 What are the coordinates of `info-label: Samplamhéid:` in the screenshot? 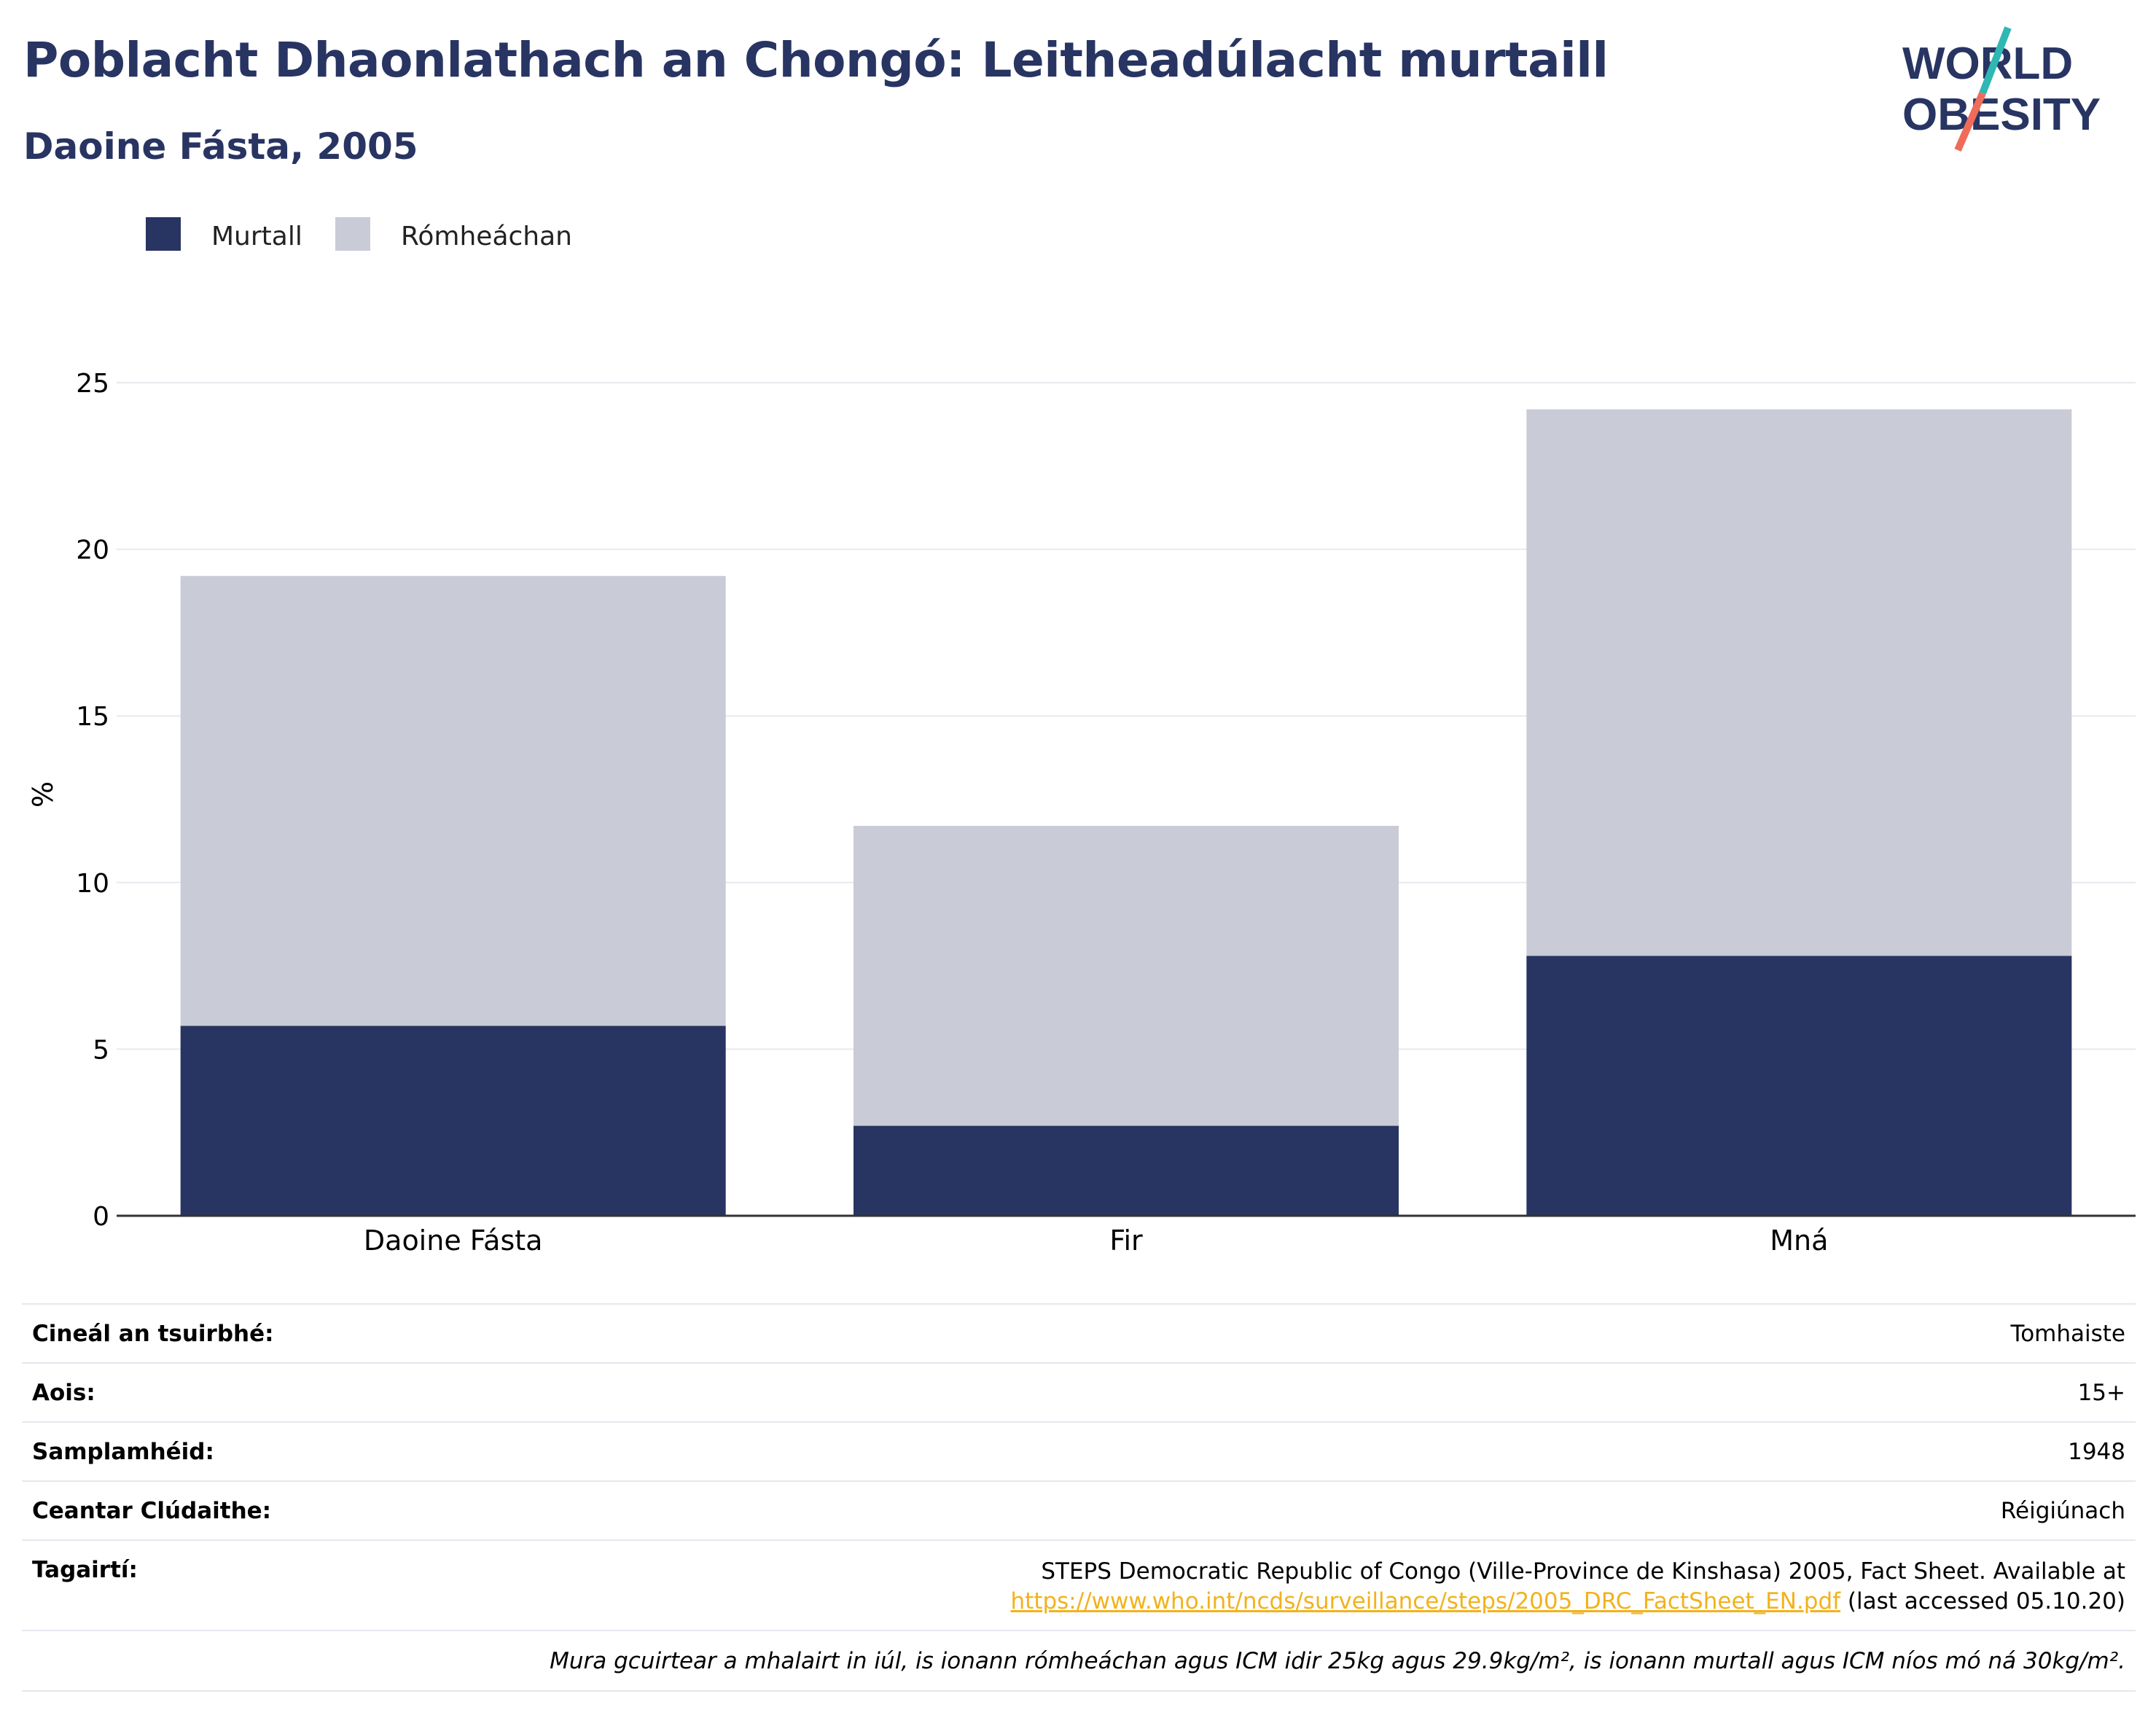 It's located at (123, 1451).